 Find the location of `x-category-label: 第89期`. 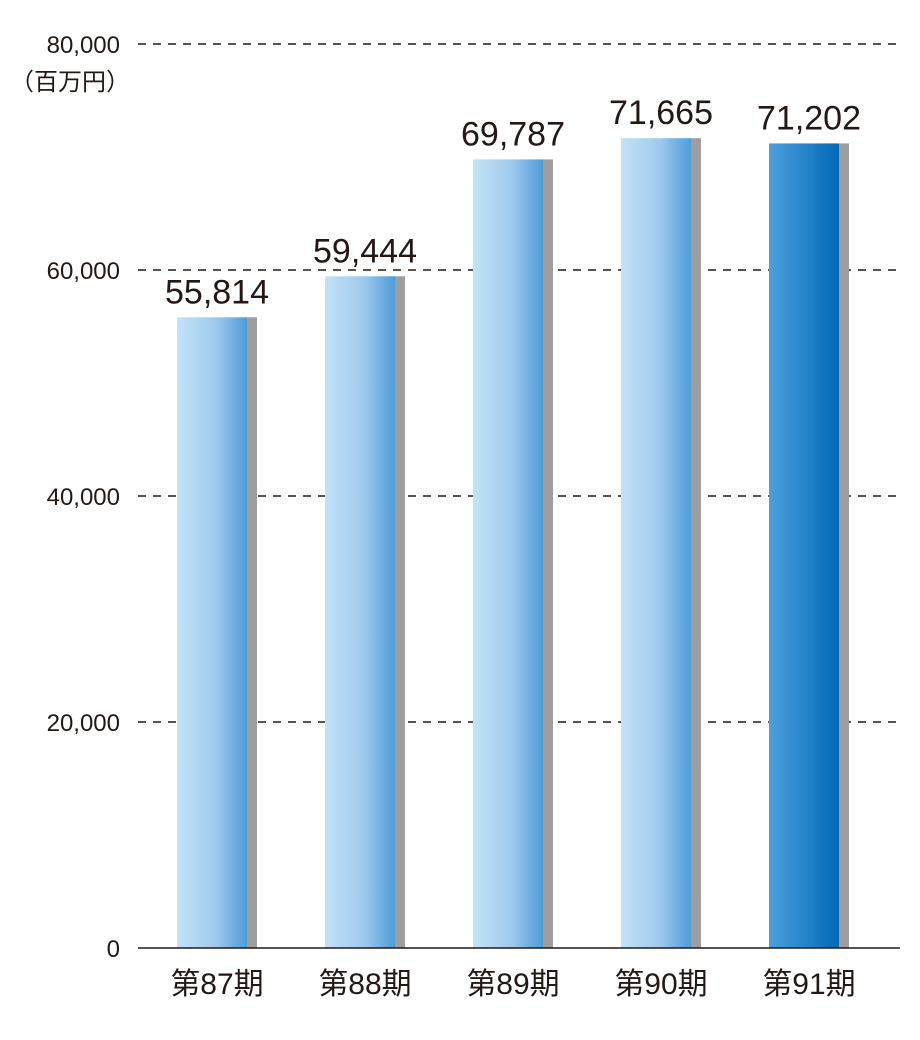

x-category-label: 第89期 is located at coordinates (512, 984).